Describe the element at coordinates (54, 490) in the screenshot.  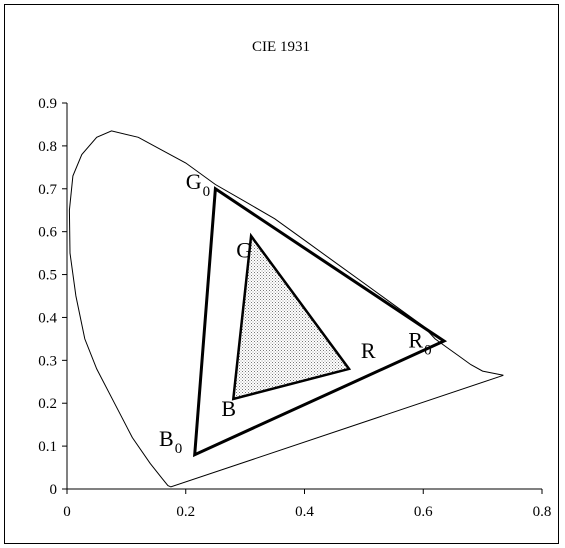
I see `y-tick-label: 0` at that location.